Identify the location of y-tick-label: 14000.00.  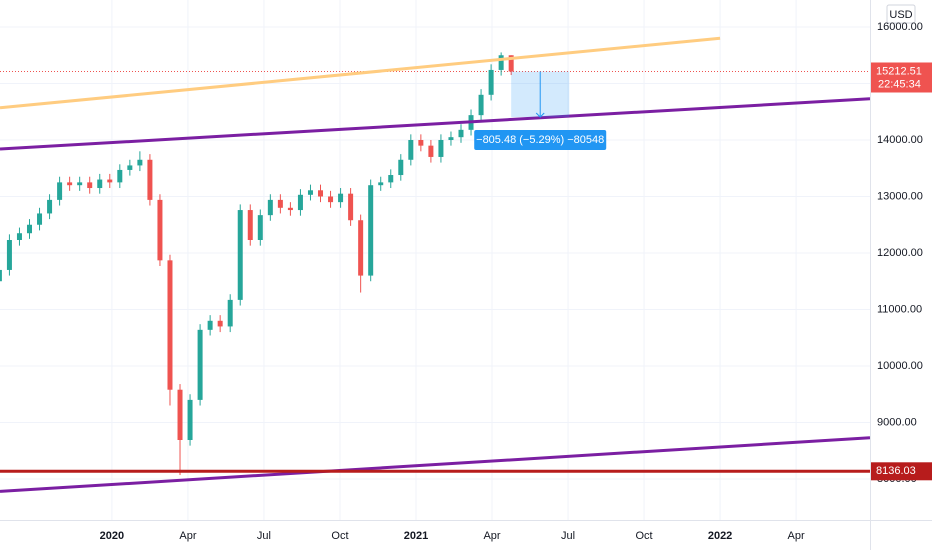
(900, 140).